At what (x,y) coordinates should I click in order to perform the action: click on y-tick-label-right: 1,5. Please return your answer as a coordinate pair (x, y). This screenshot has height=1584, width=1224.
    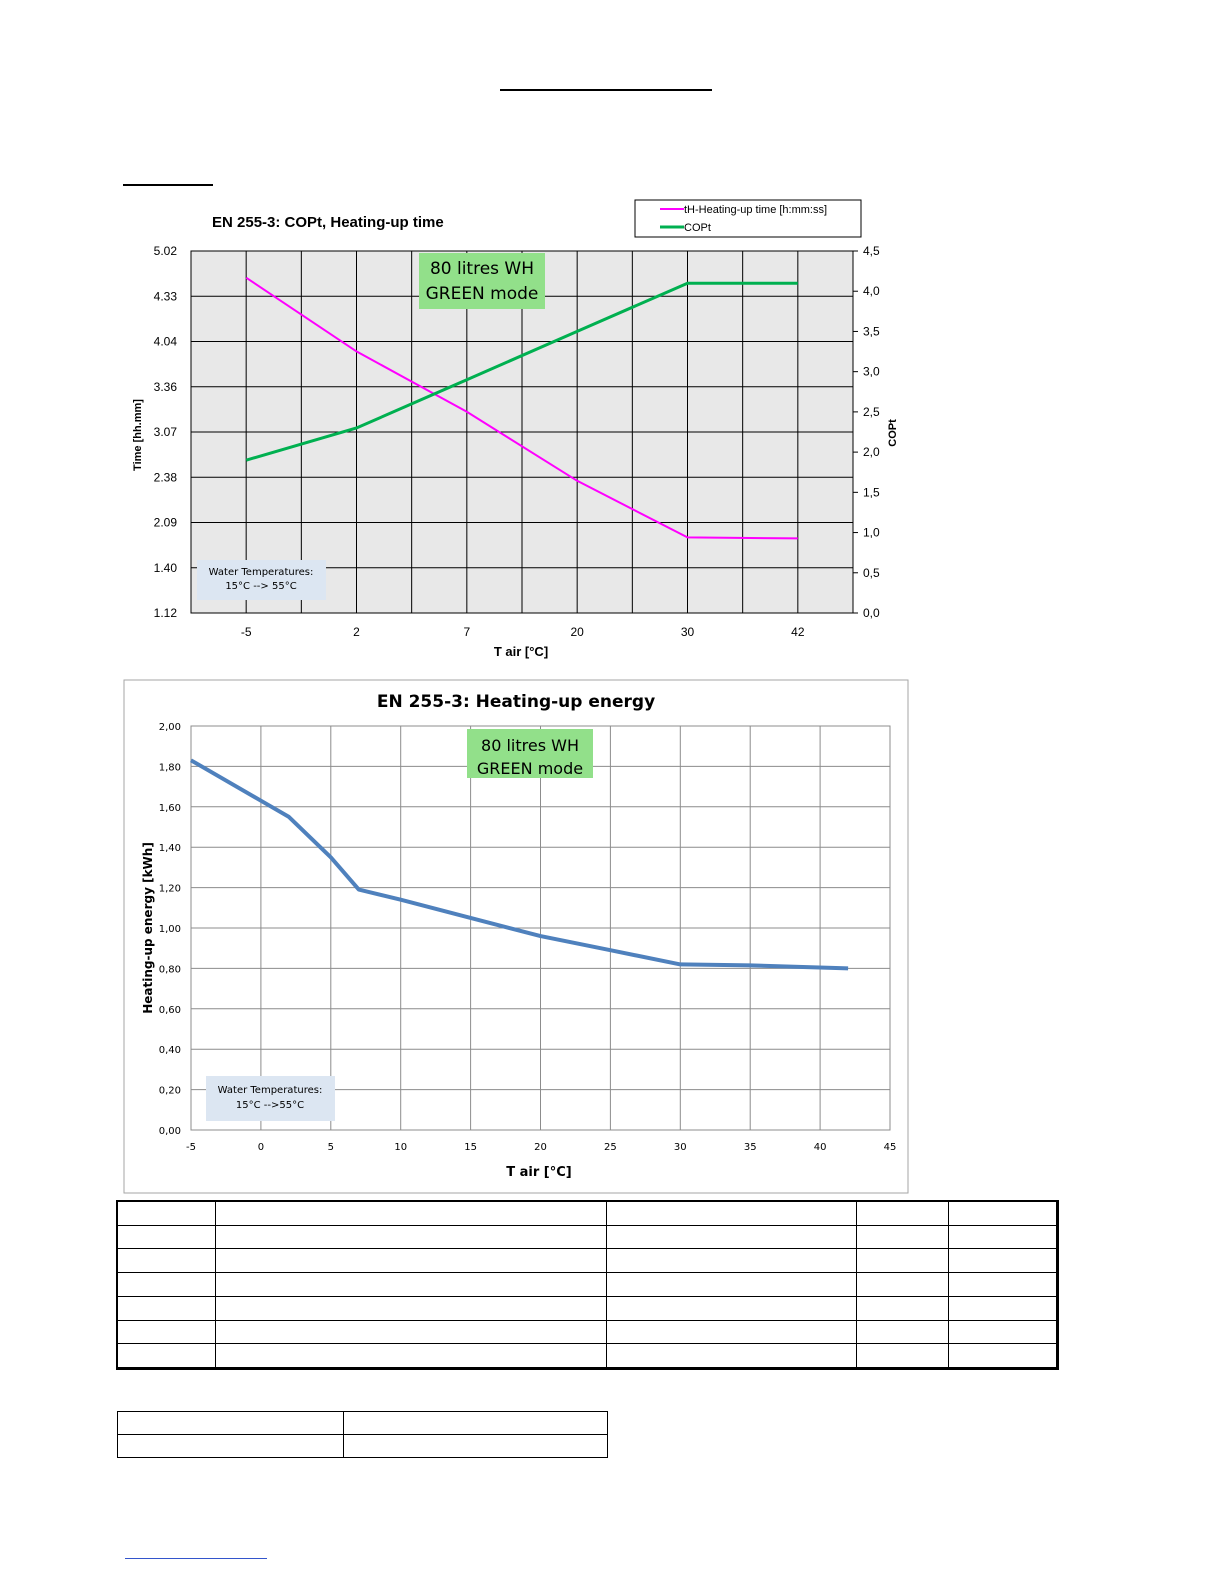
    Looking at the image, I should click on (871, 492).